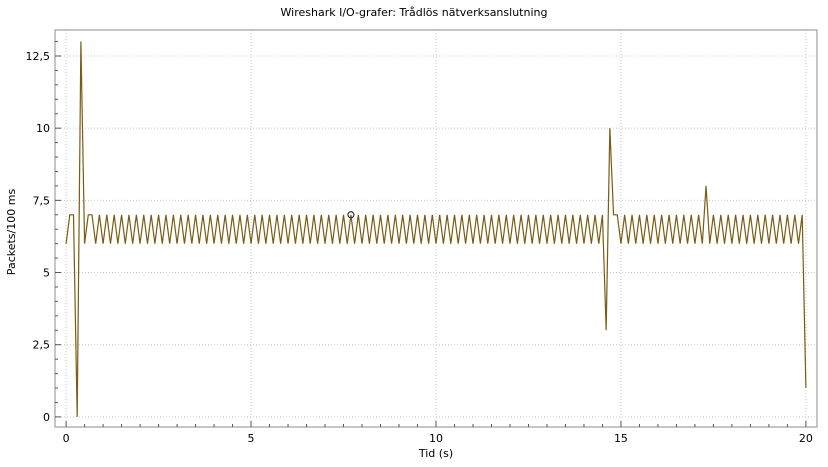 The width and height of the screenshot is (828, 467). I want to click on x-tick-label: 5, so click(251, 438).